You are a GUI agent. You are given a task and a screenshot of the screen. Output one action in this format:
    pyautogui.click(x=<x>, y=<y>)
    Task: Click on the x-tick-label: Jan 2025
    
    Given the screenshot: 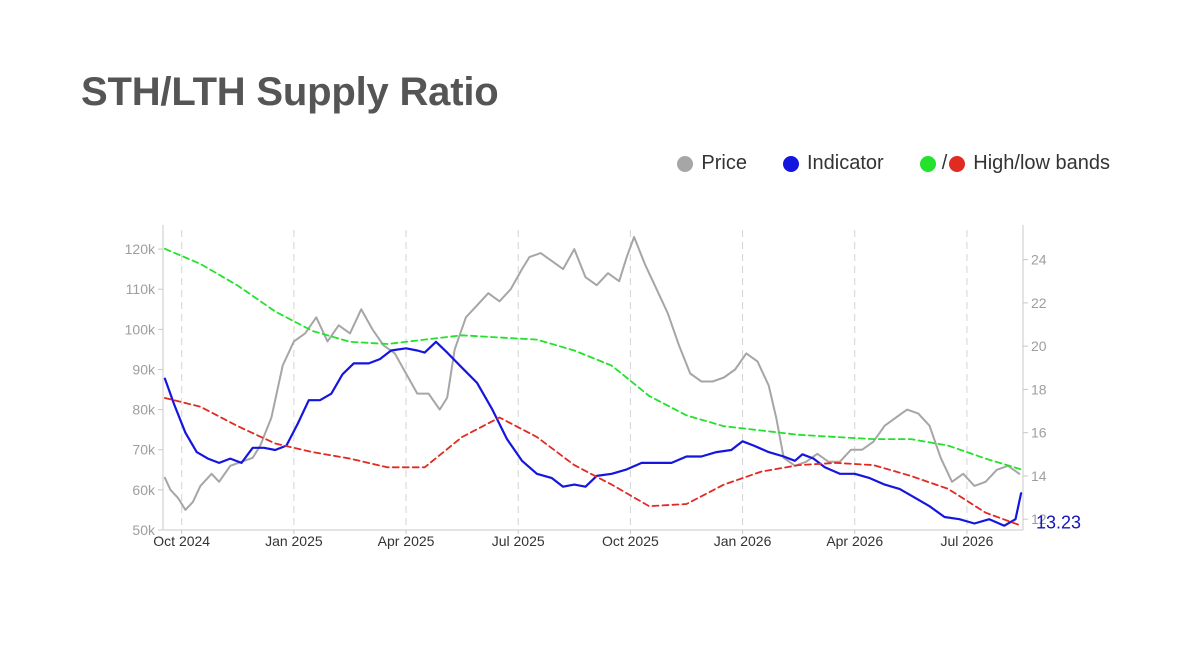 What is the action you would take?
    pyautogui.click(x=294, y=541)
    